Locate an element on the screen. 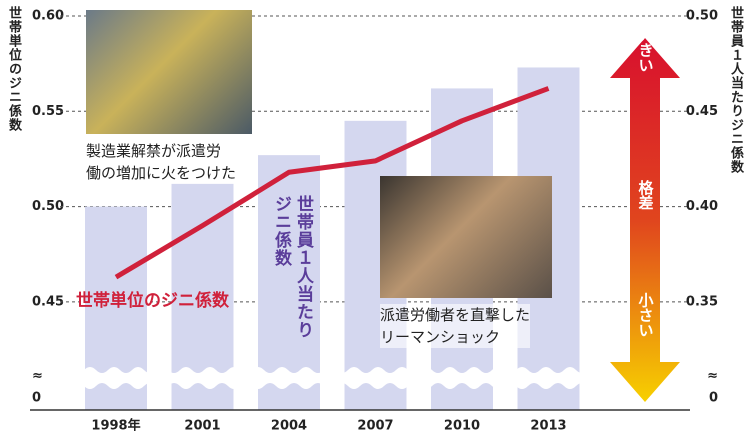 The image size is (750, 439). arrow-label: 大きい is located at coordinates (646, 50).